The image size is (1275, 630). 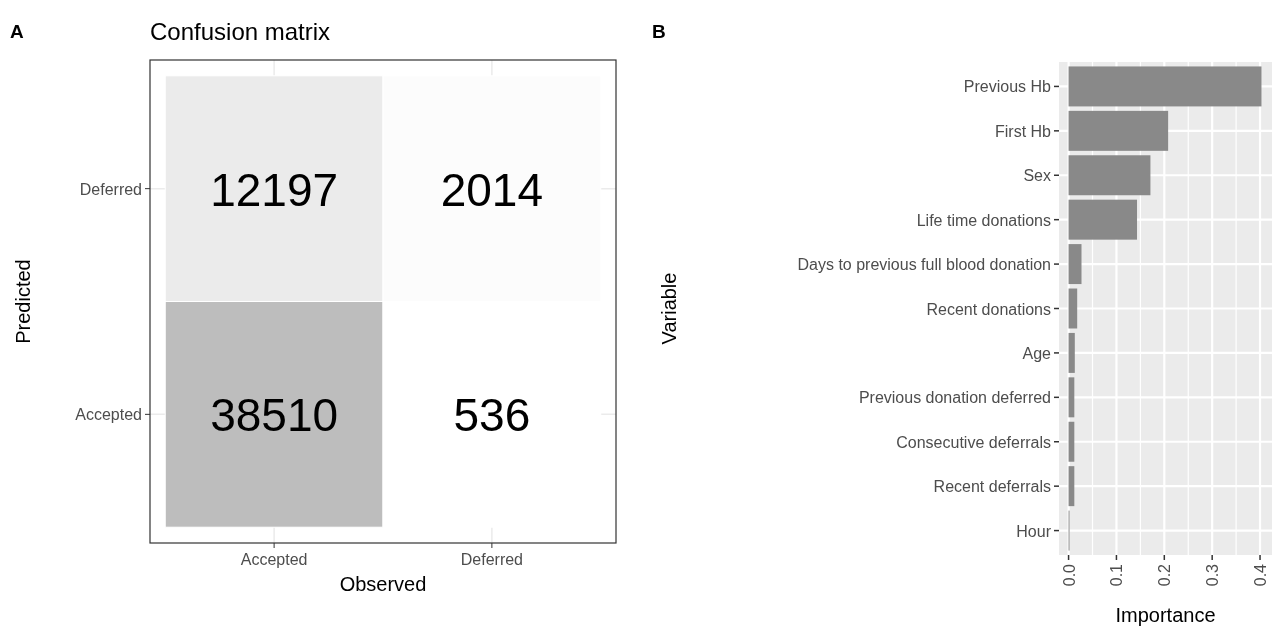 I want to click on x-tick-label: 0.1, so click(x=1117, y=575).